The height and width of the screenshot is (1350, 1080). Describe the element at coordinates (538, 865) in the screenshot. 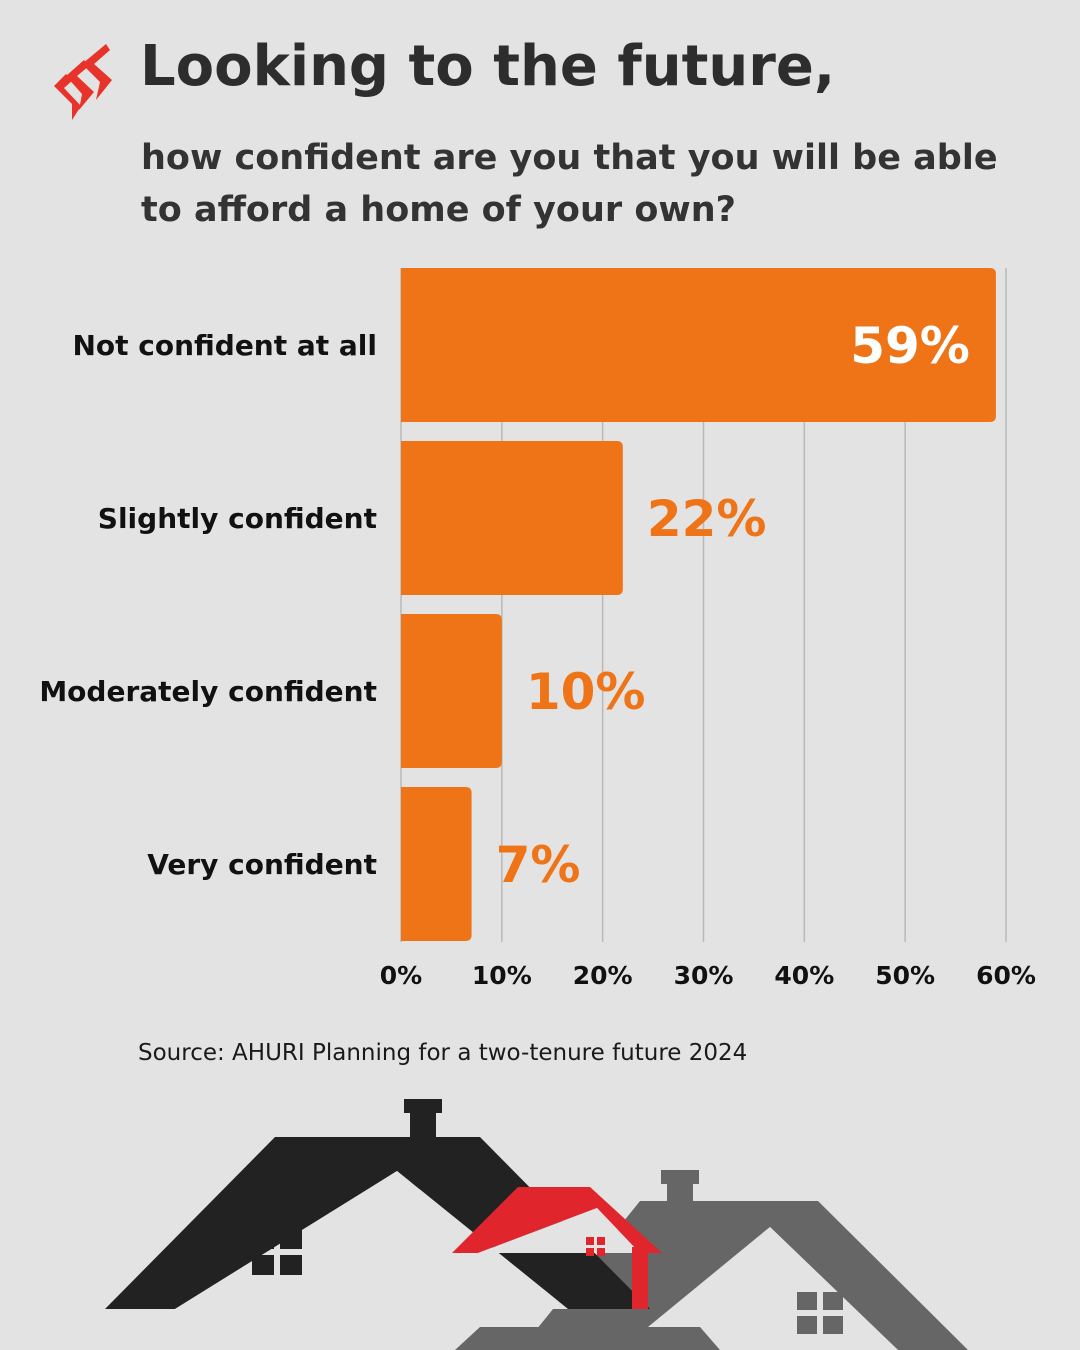

I see `data-label: 7%` at that location.